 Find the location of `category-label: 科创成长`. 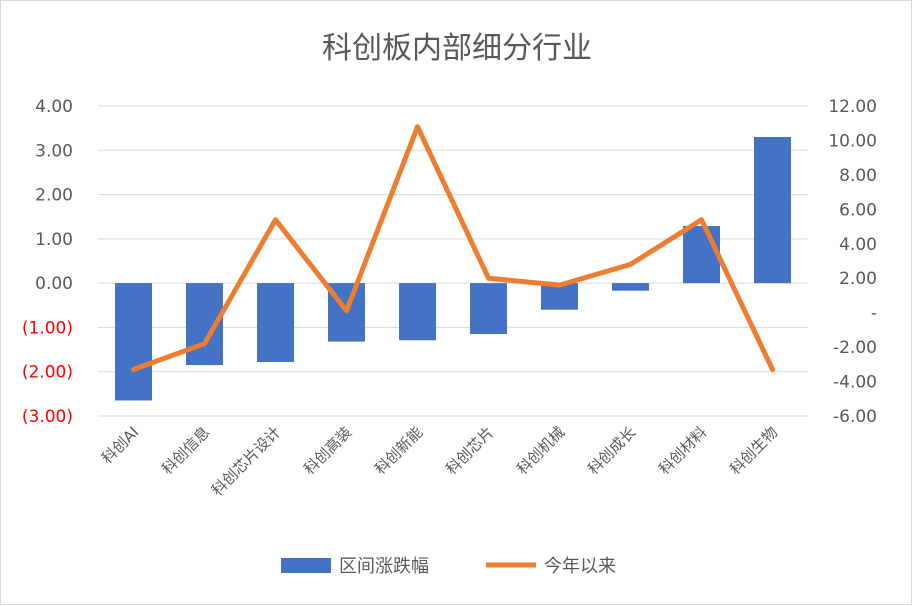

category-label: 科创成长 is located at coordinates (611, 450).